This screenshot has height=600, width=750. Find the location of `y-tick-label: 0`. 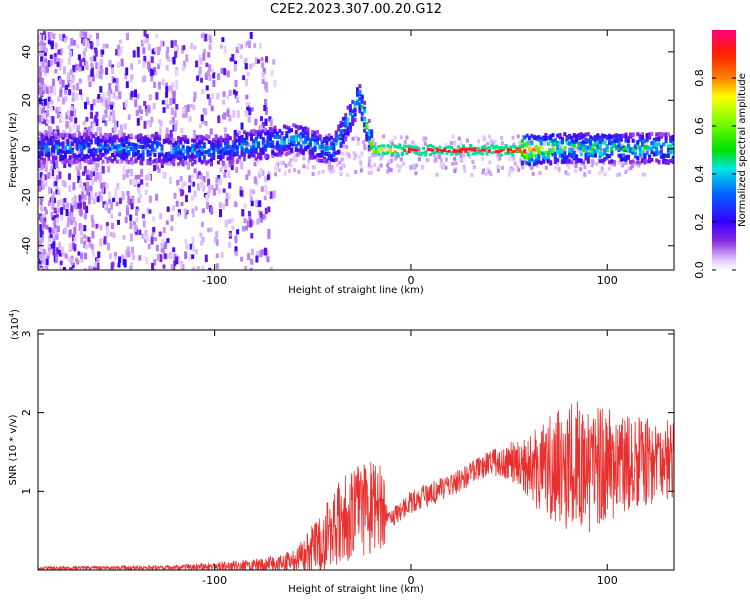

y-tick-label: 0 is located at coordinates (26, 148).